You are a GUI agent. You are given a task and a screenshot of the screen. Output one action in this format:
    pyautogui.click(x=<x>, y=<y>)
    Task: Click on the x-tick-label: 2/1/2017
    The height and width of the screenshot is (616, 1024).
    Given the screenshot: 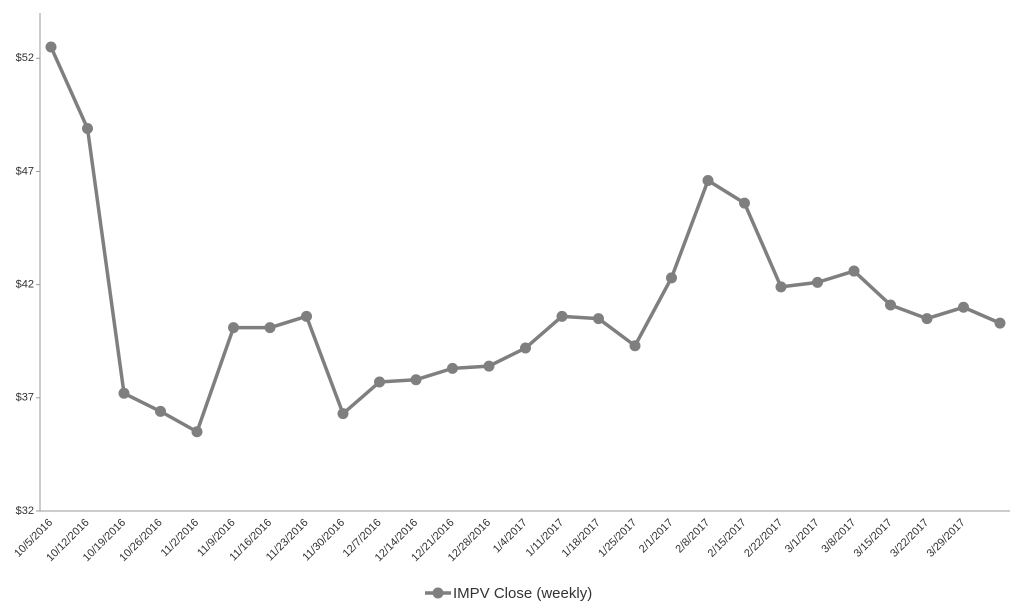 What is the action you would take?
    pyautogui.click(x=656, y=536)
    